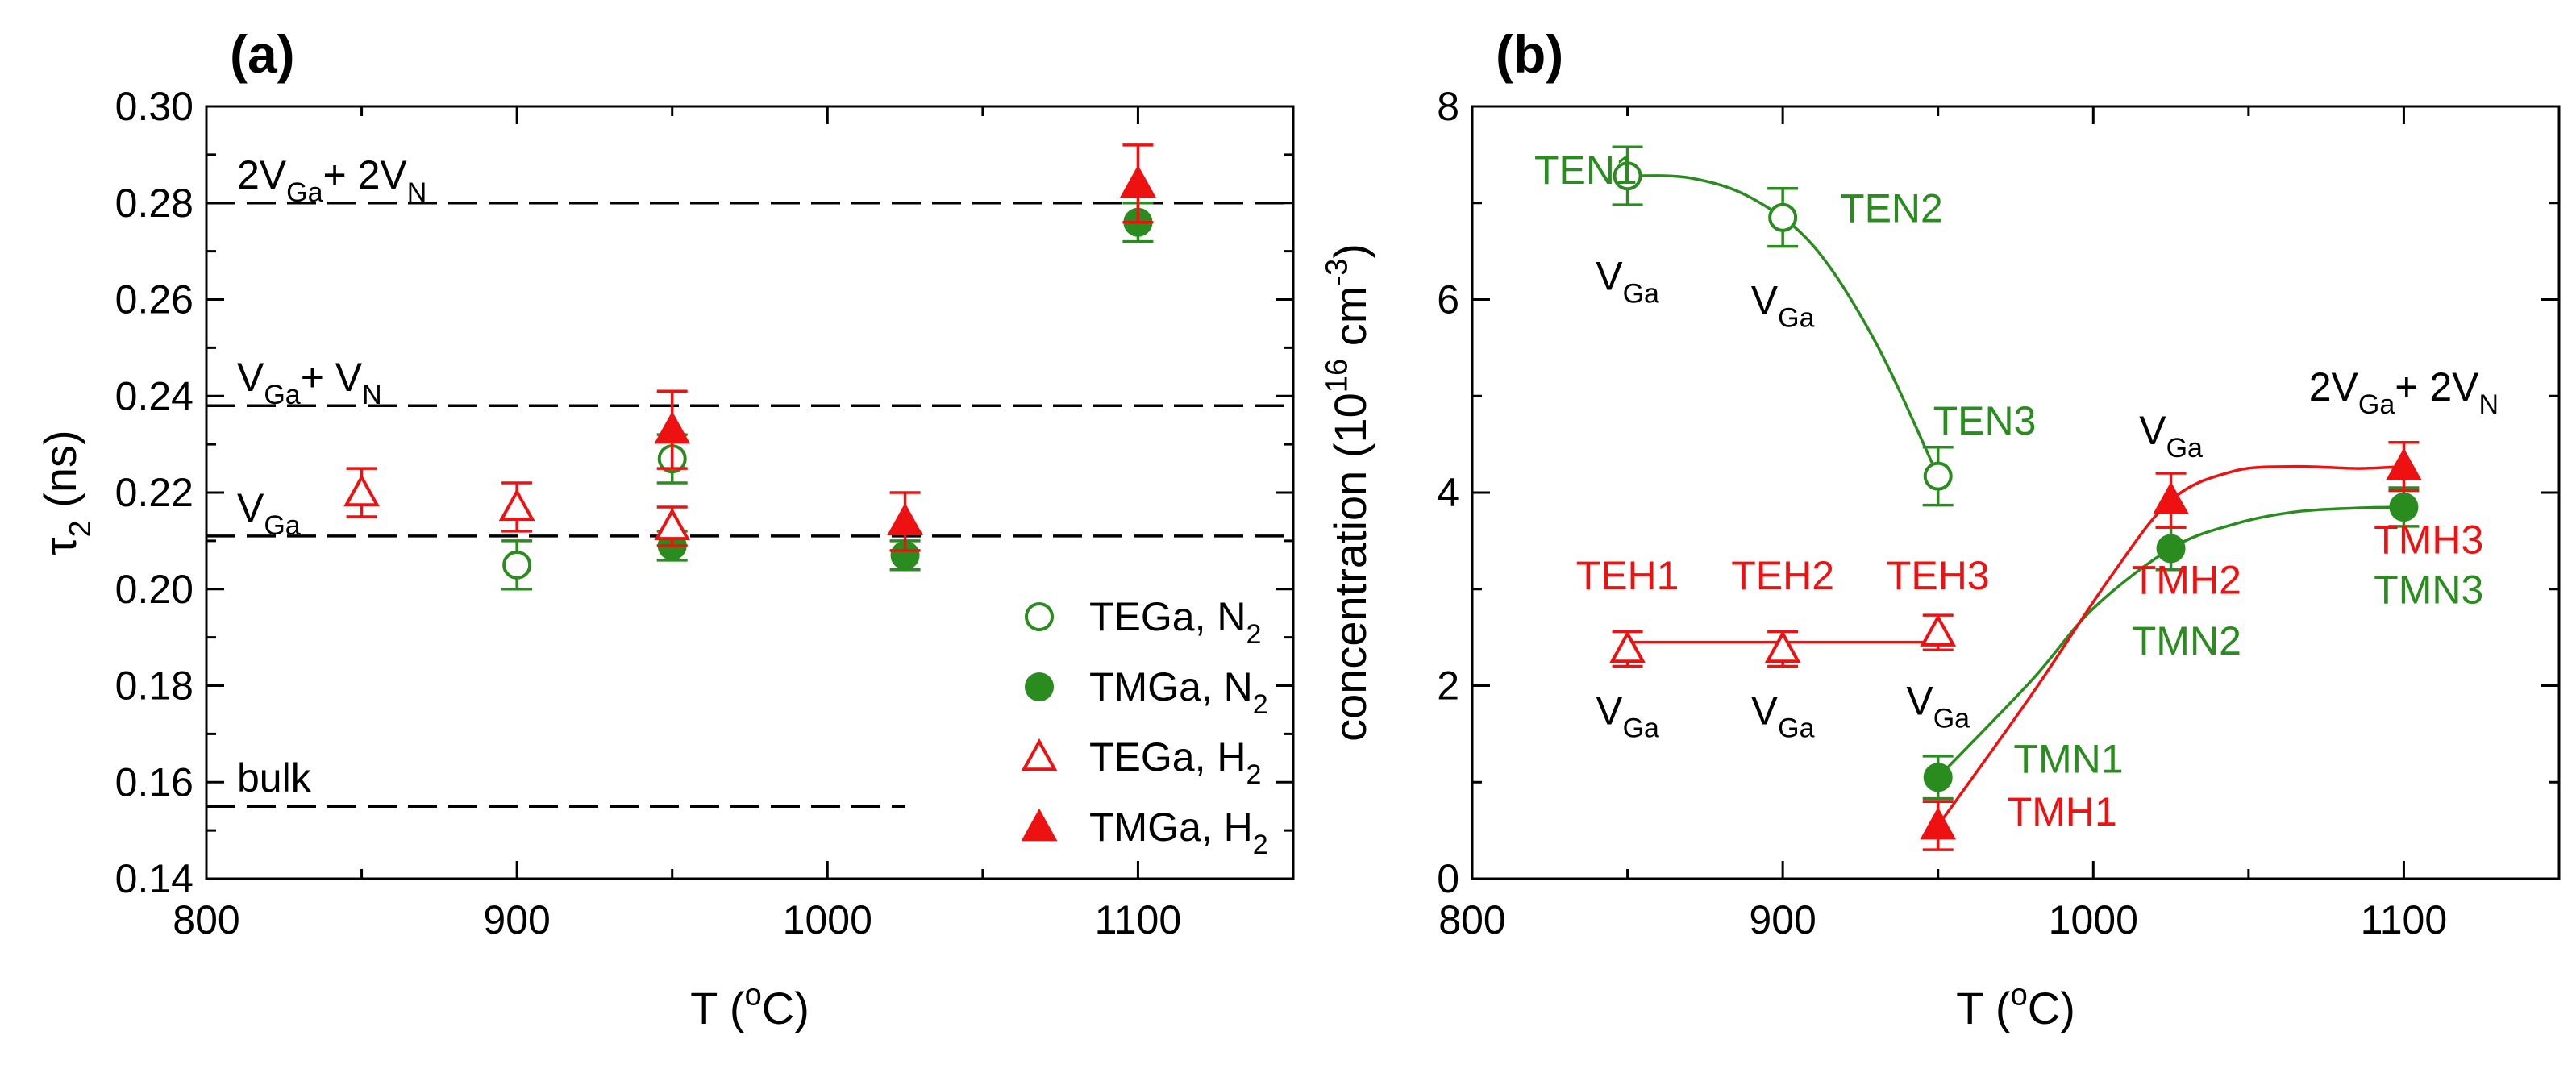  I want to click on y-tick-label: 8, so click(1448, 106).